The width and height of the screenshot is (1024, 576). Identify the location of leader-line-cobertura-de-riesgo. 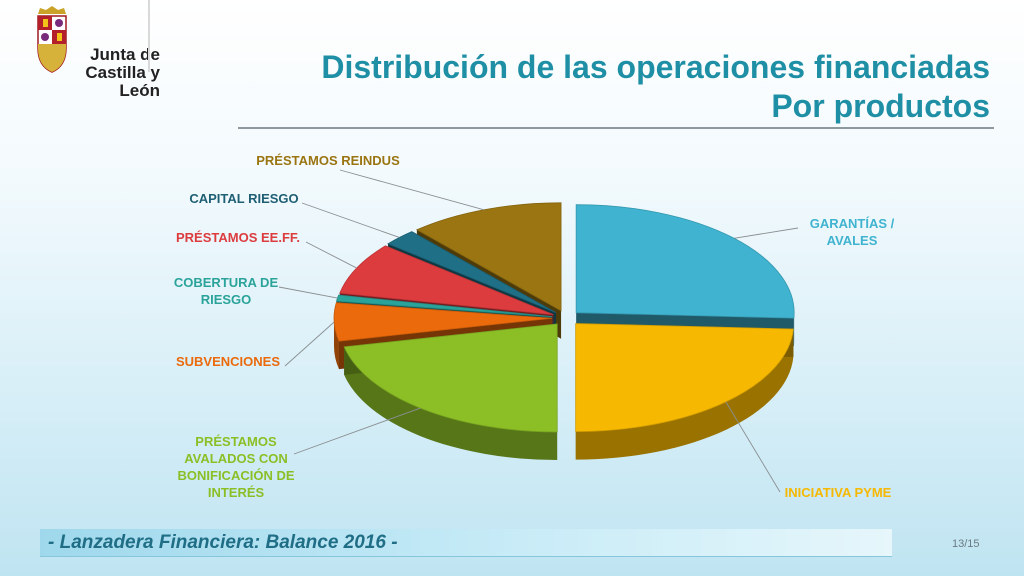
(308, 292).